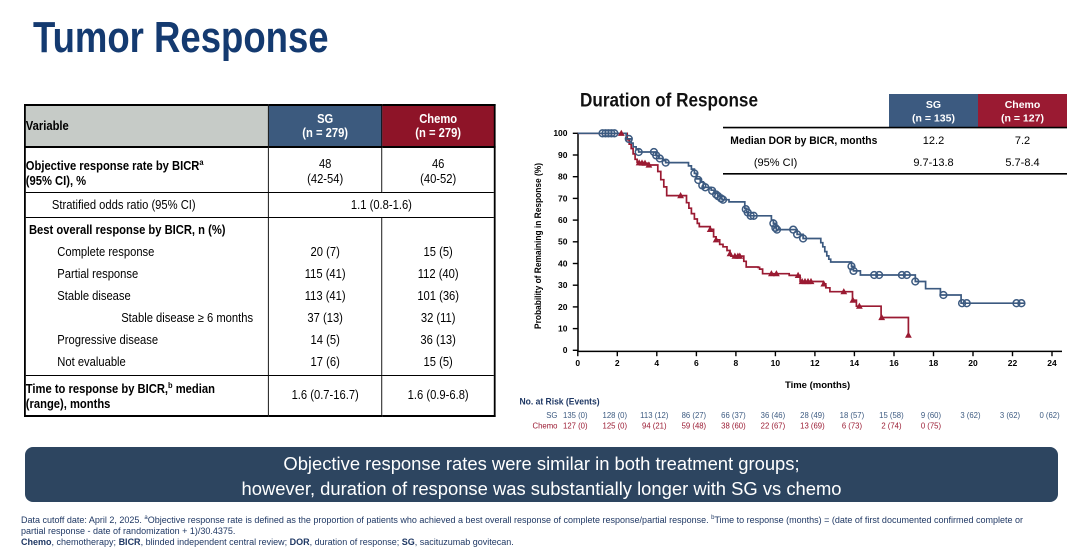 This screenshot has height=549, width=1080. Describe the element at coordinates (563, 285) in the screenshot. I see `svg-text: 30` at that location.